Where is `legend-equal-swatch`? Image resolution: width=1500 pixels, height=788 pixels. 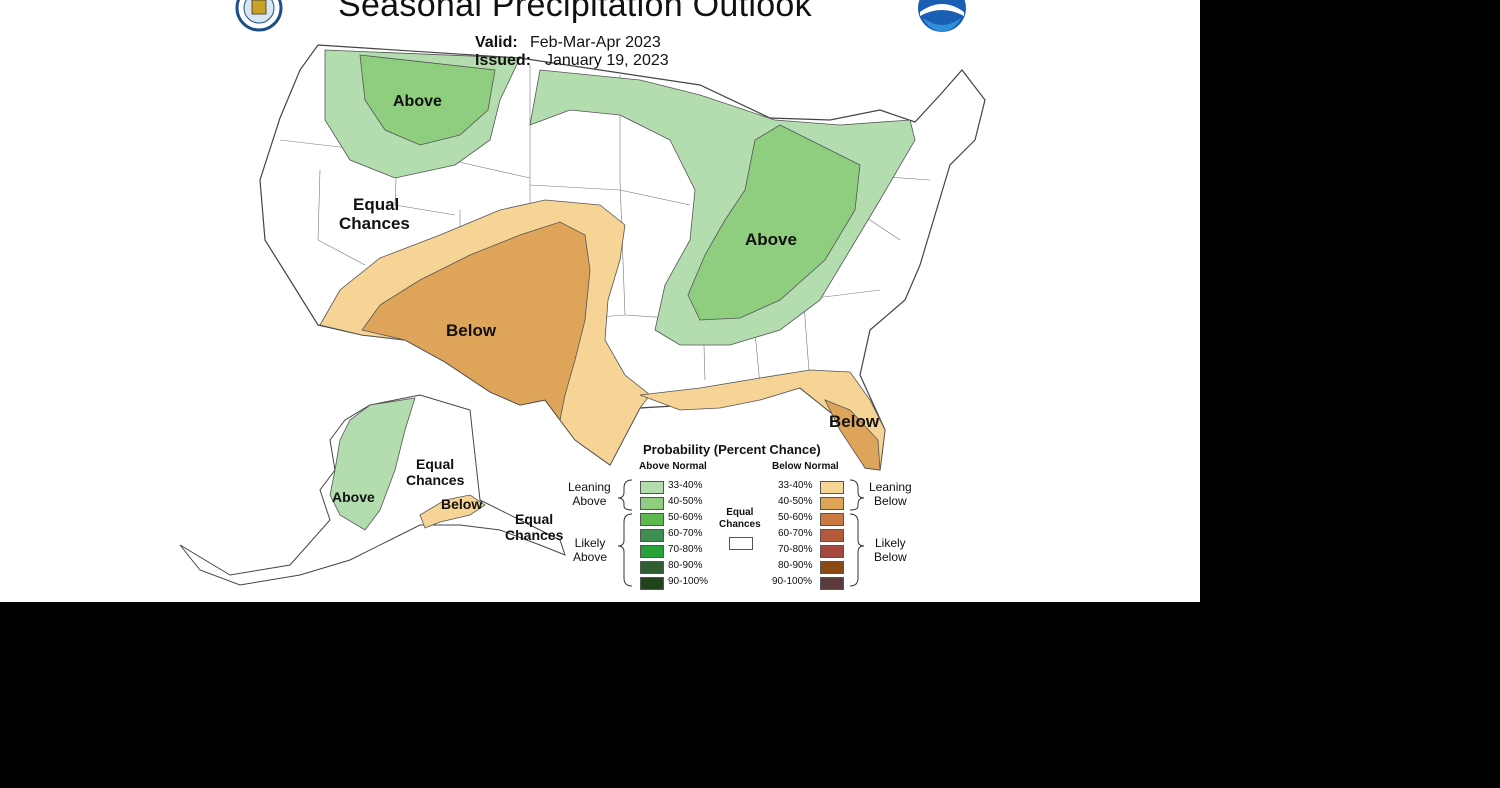
legend-equal-swatch is located at coordinates (741, 543).